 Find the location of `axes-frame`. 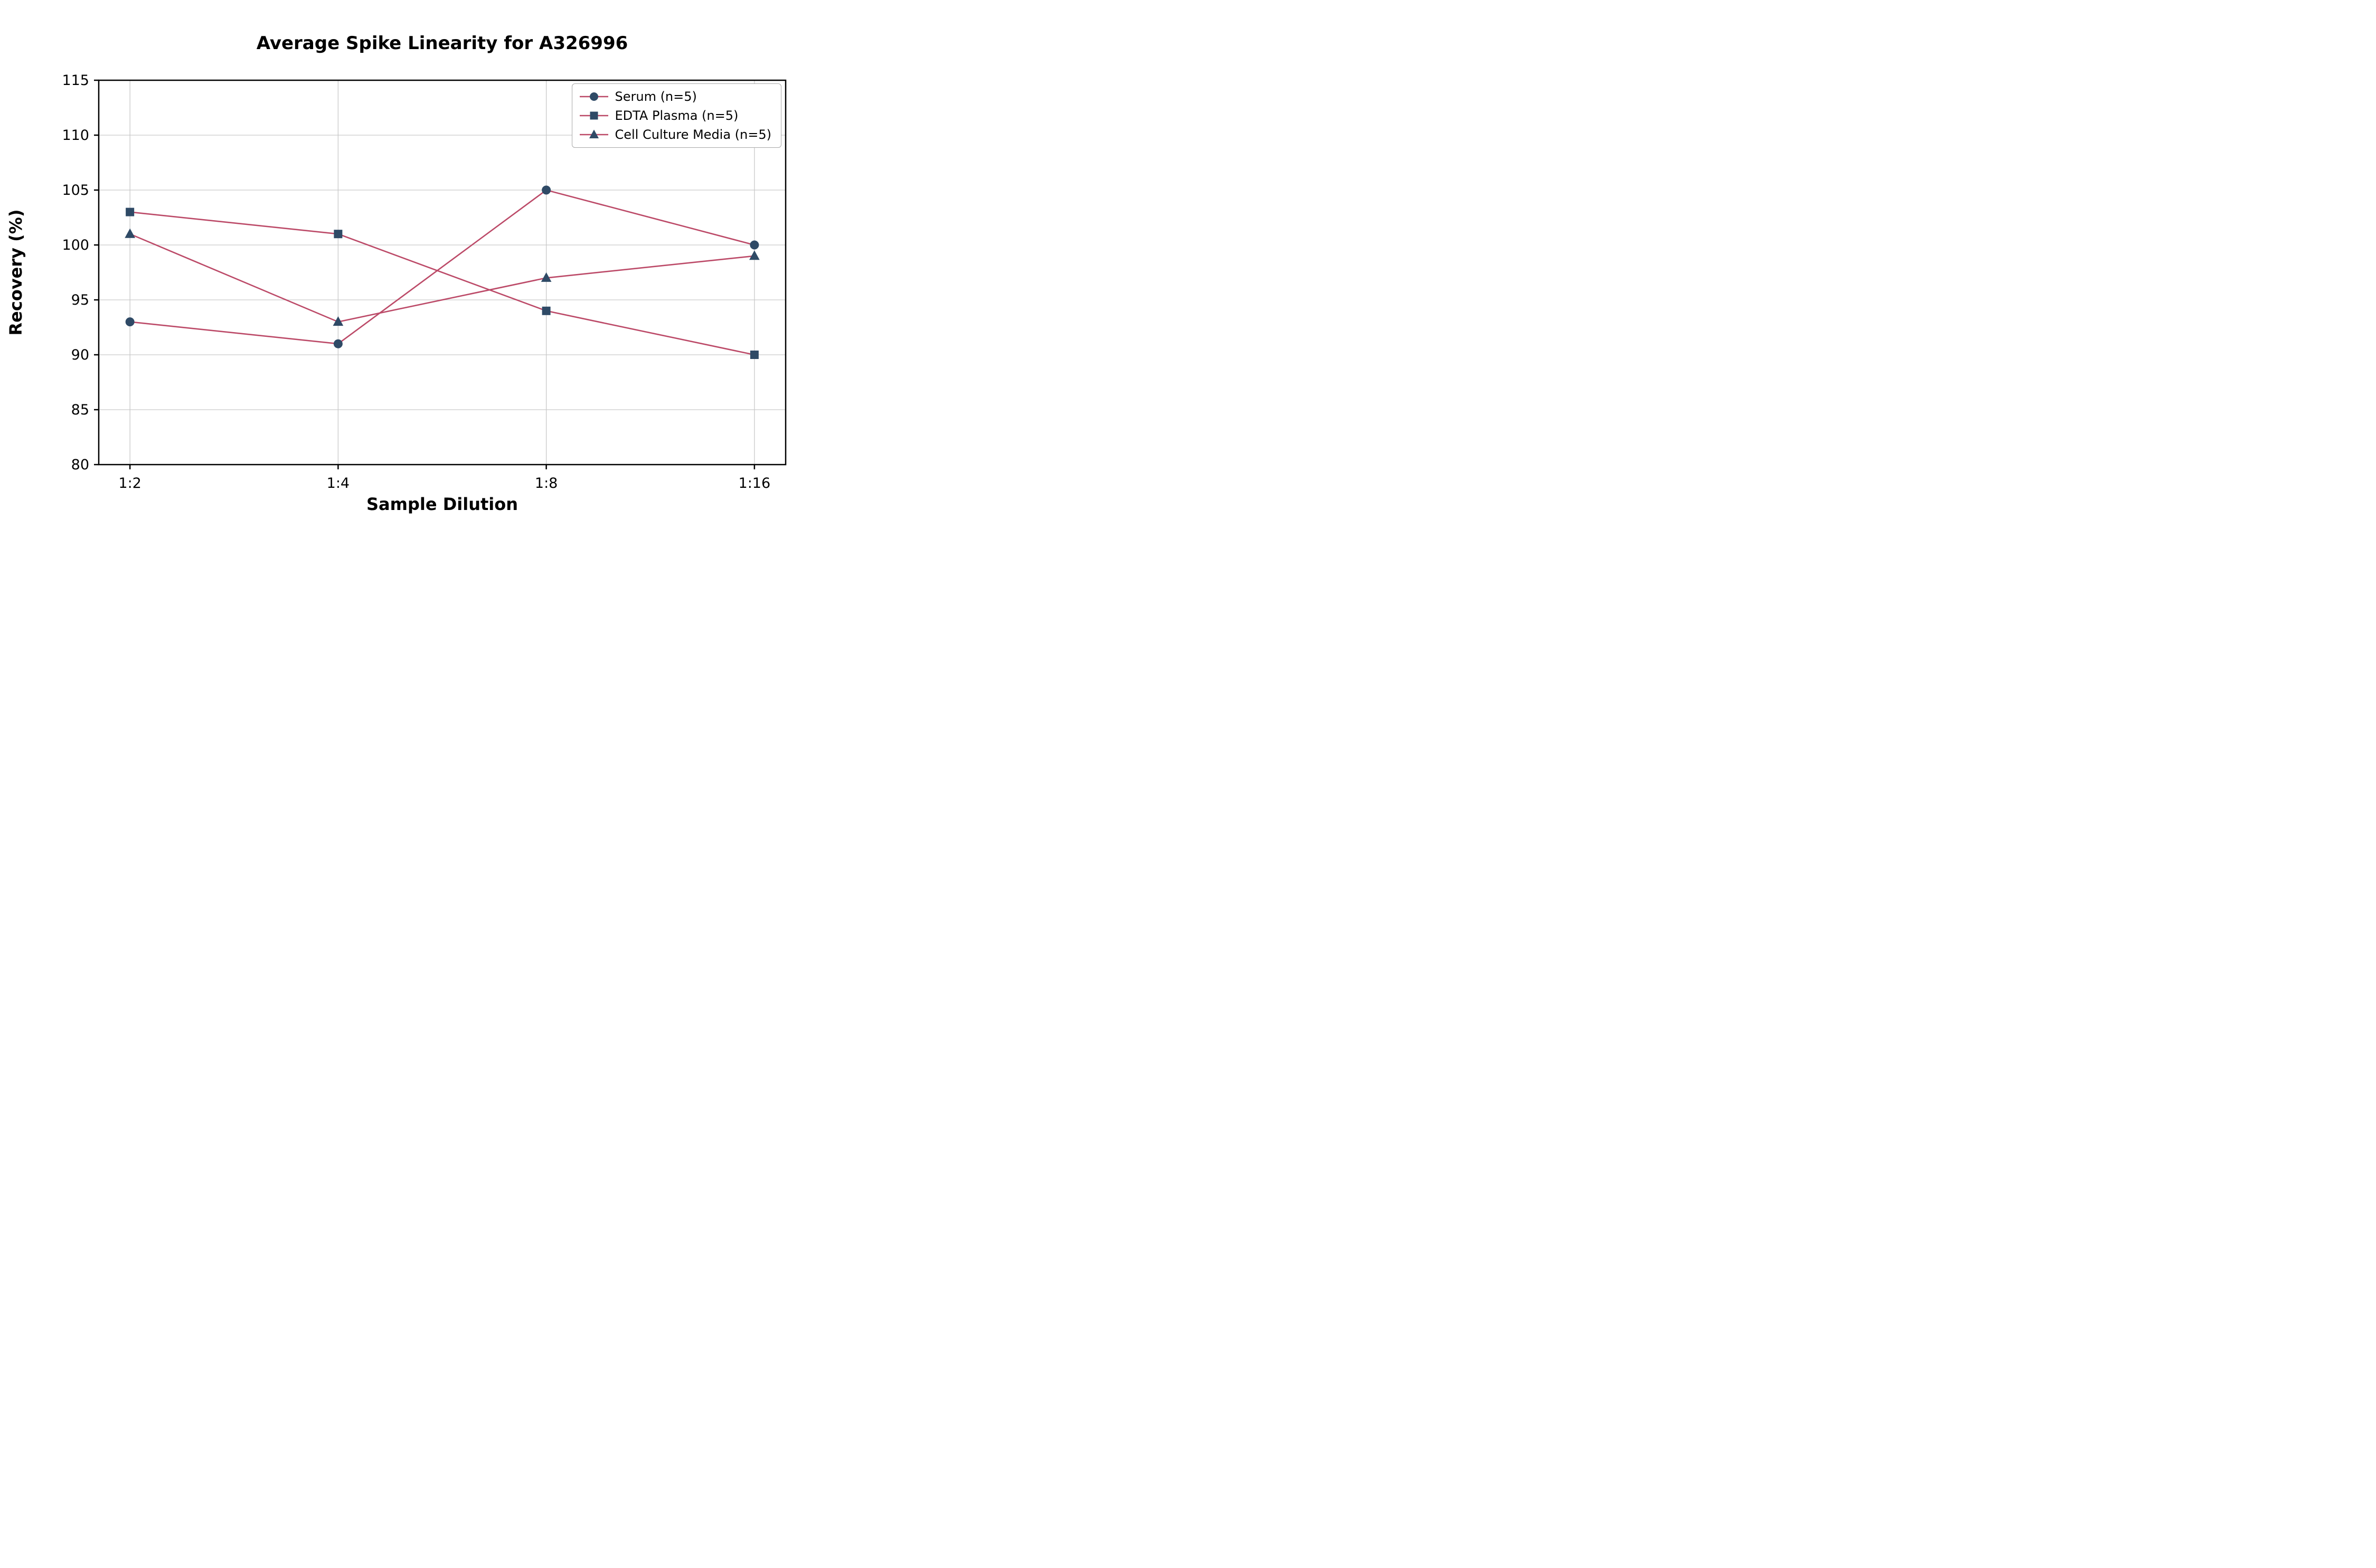

axes-frame is located at coordinates (443, 272).